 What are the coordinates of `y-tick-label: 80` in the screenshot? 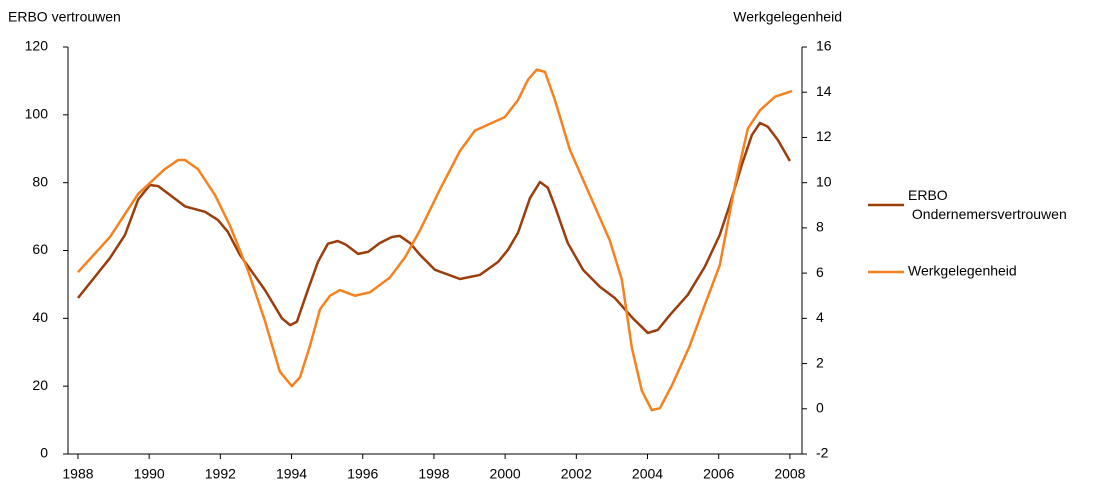 It's located at (40, 181).